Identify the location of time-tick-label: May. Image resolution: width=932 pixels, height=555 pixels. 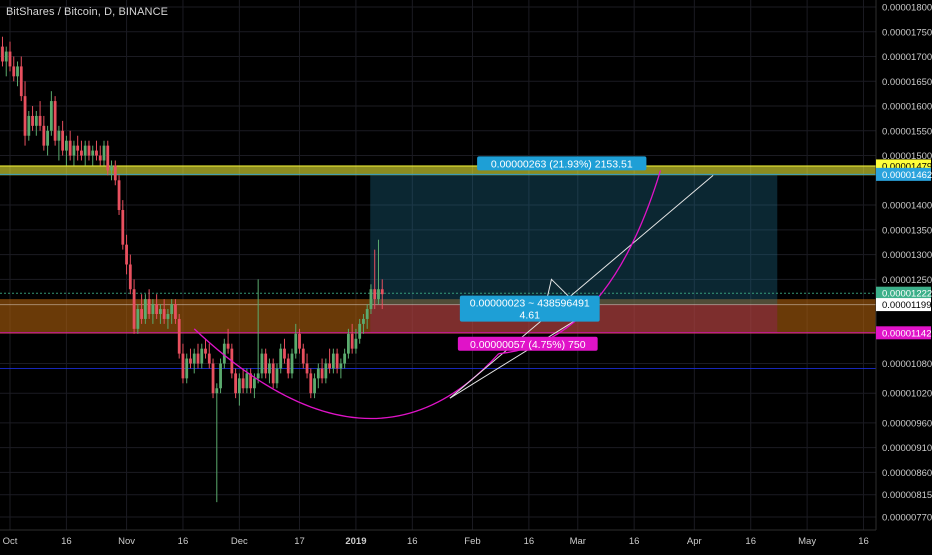
(807, 541).